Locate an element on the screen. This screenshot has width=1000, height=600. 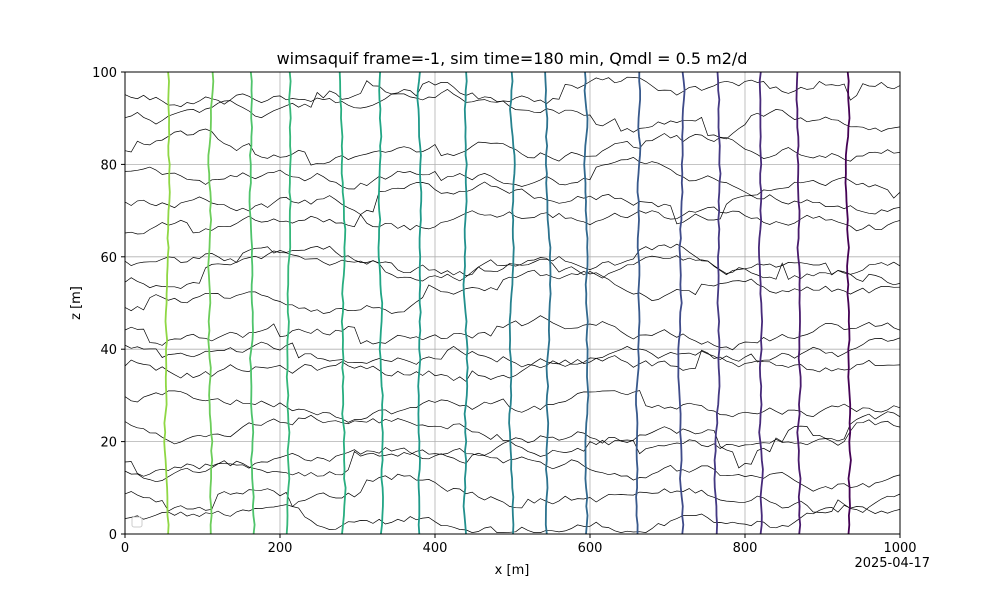
x-tick-label: 600 is located at coordinates (590, 548).